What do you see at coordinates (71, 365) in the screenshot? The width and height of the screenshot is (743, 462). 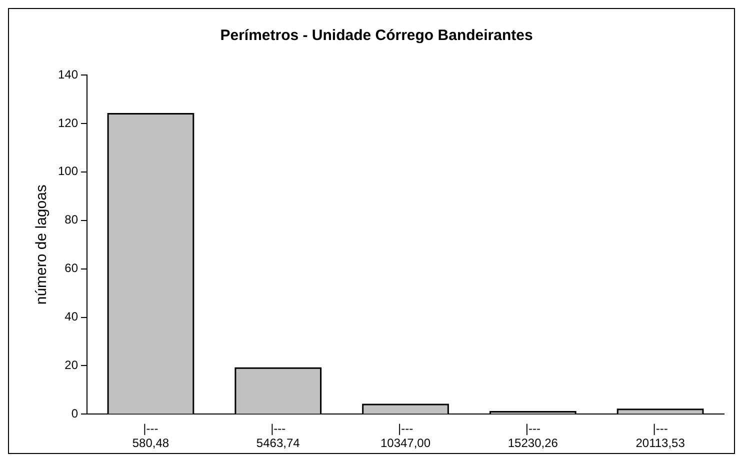 I see `y-tick-label: 20` at bounding box center [71, 365].